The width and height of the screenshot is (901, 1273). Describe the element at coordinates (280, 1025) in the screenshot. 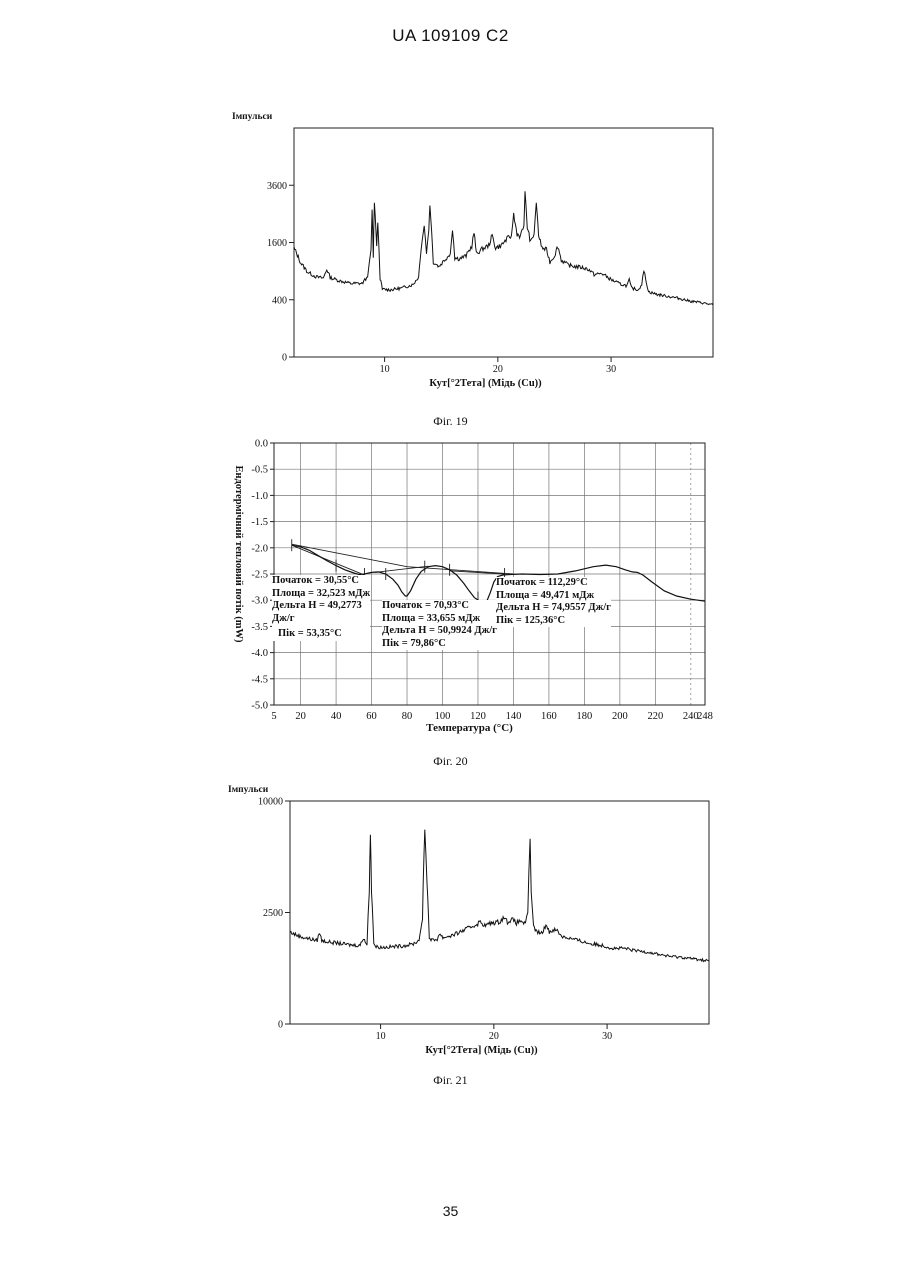

I see `y-tick-label: 0` at that location.